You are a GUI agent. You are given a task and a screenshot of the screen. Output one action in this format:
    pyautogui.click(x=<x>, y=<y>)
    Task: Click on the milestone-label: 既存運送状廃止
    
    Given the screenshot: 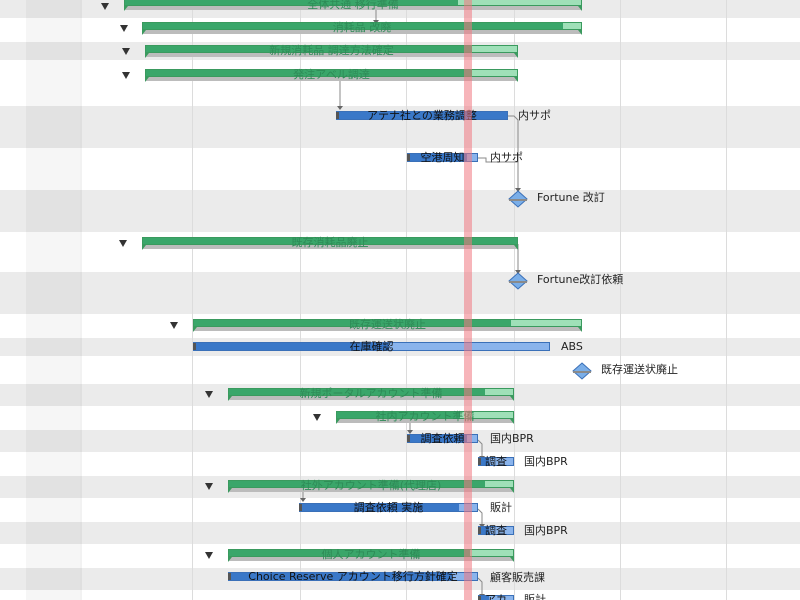 What is the action you would take?
    pyautogui.click(x=639, y=369)
    